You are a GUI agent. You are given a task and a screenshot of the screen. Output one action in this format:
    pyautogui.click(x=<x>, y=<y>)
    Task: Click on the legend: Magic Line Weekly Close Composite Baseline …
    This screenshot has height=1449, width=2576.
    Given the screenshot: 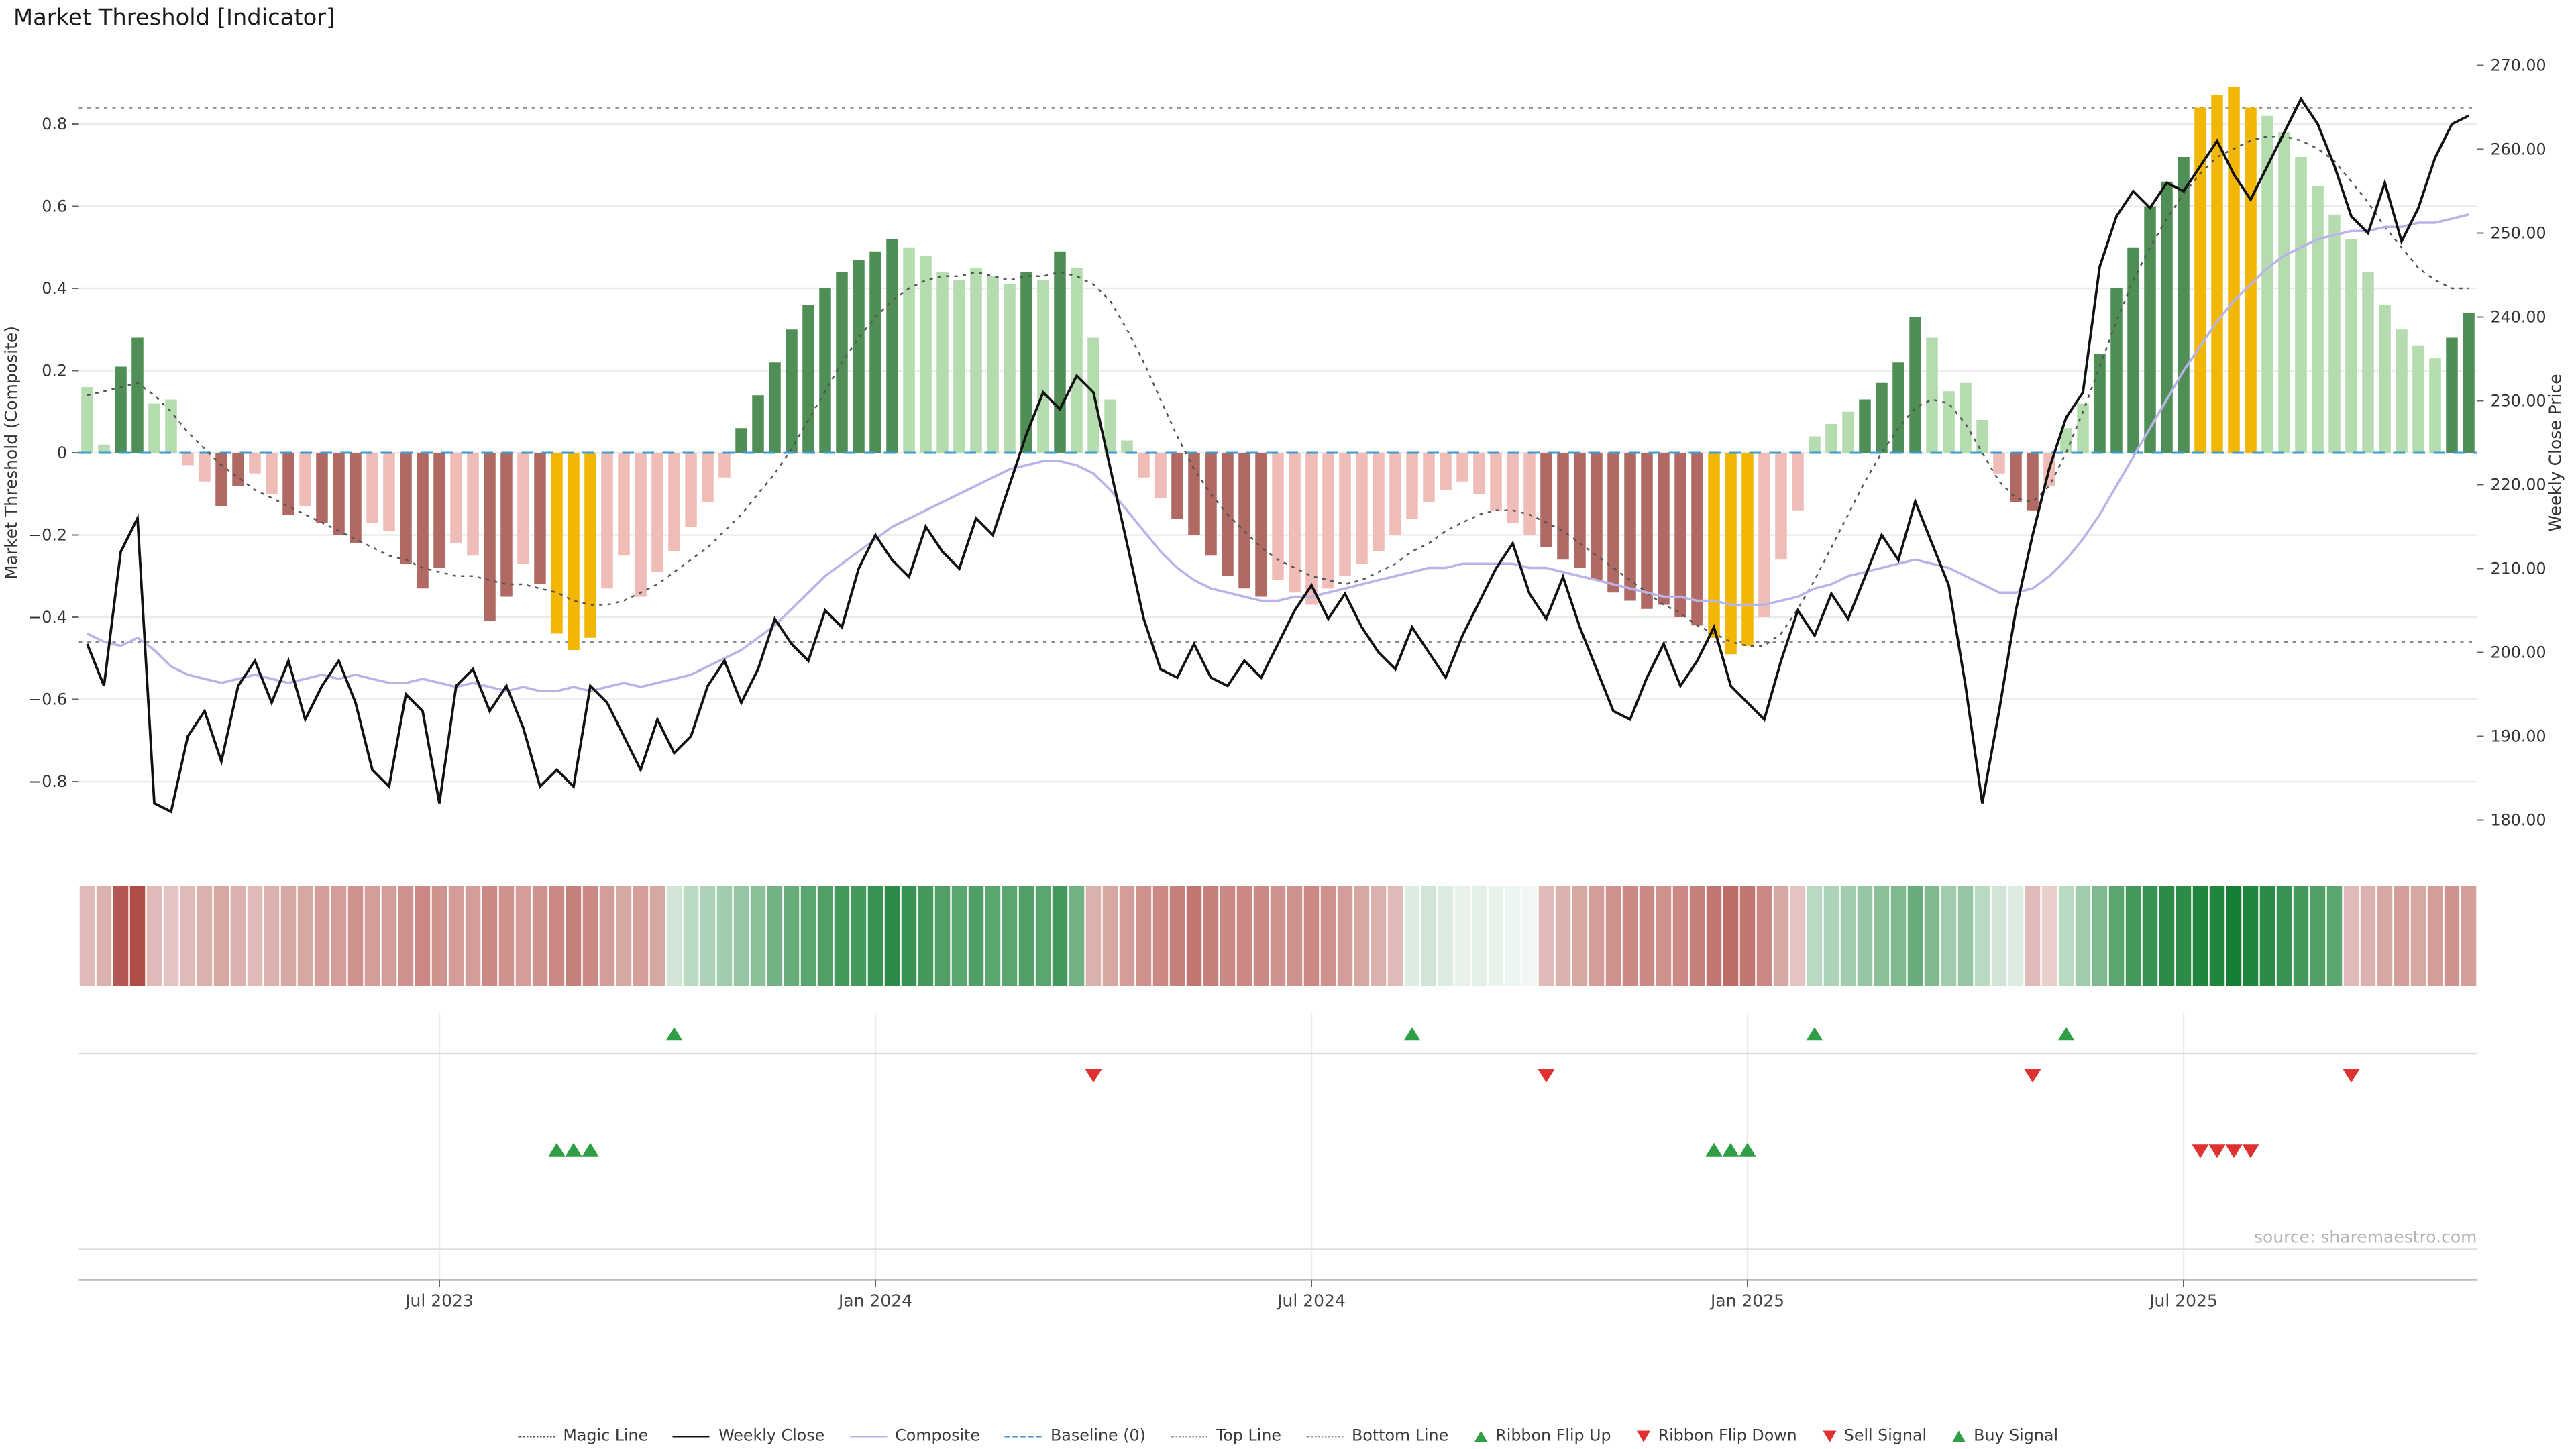 What is the action you would take?
    pyautogui.click(x=1288, y=1437)
    